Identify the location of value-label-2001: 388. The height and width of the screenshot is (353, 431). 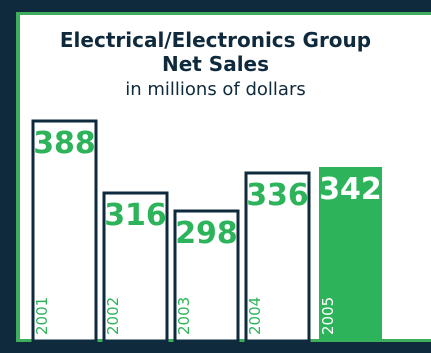
(64, 143).